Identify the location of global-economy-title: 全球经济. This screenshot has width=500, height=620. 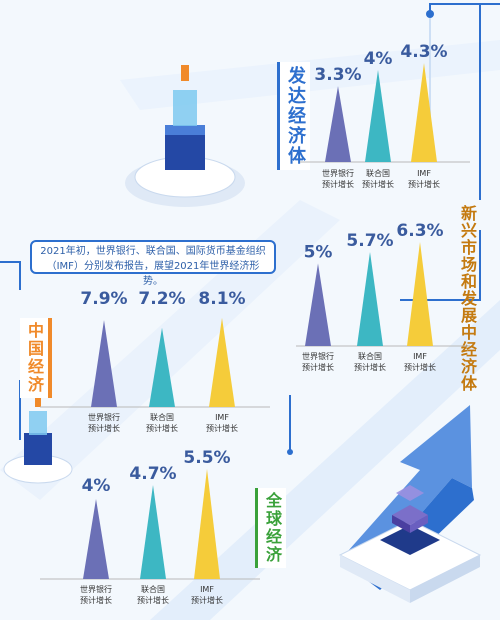
(270, 528).